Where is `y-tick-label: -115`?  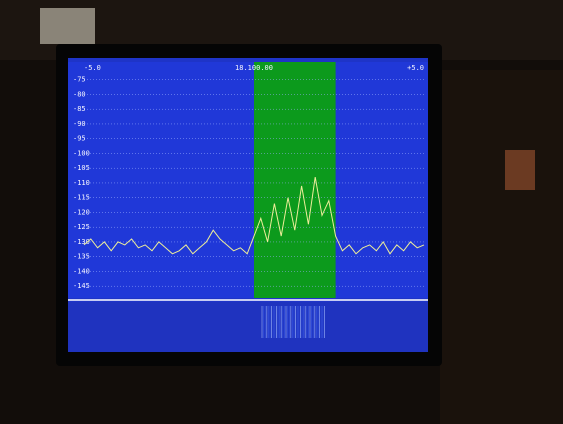
y-tick-label: -115 is located at coordinates (81, 198).